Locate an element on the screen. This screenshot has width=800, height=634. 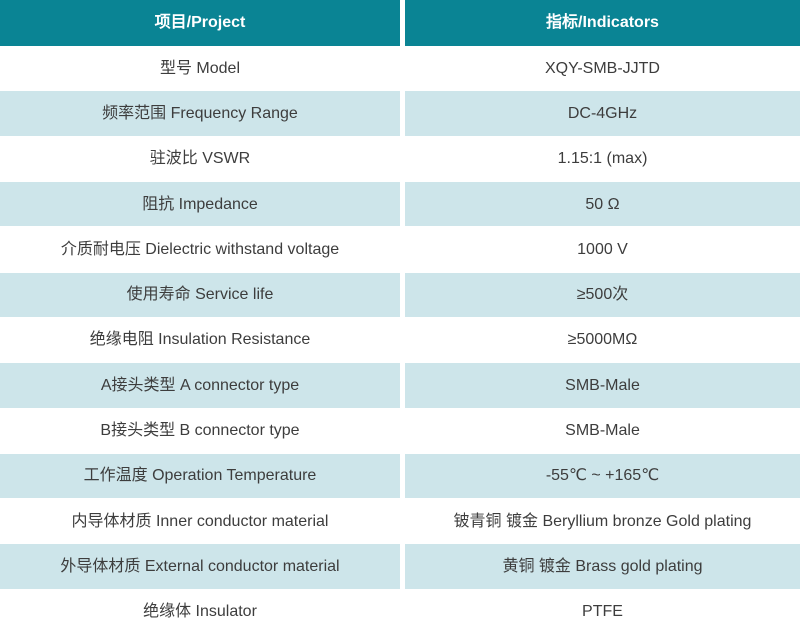
project-cell: 工作温度 Operation Temperature is located at coordinates (200, 476).